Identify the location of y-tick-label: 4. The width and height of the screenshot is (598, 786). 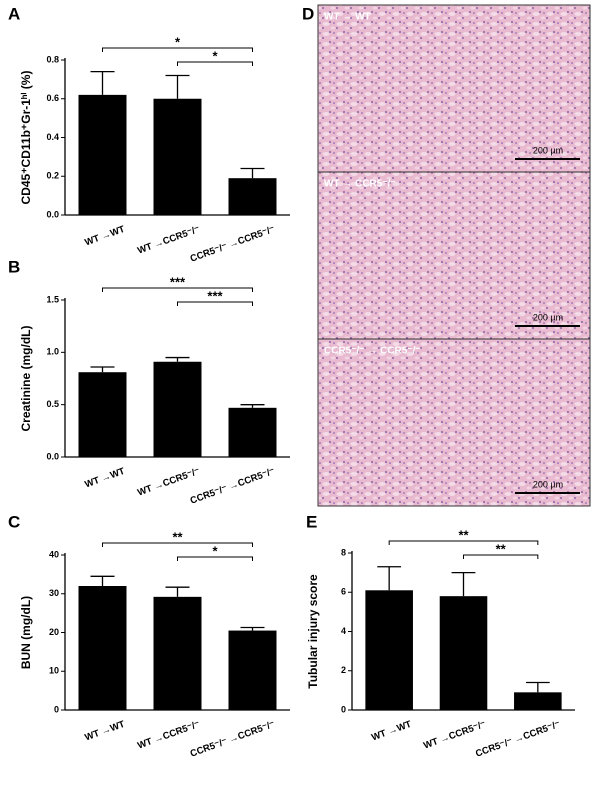
(343, 631).